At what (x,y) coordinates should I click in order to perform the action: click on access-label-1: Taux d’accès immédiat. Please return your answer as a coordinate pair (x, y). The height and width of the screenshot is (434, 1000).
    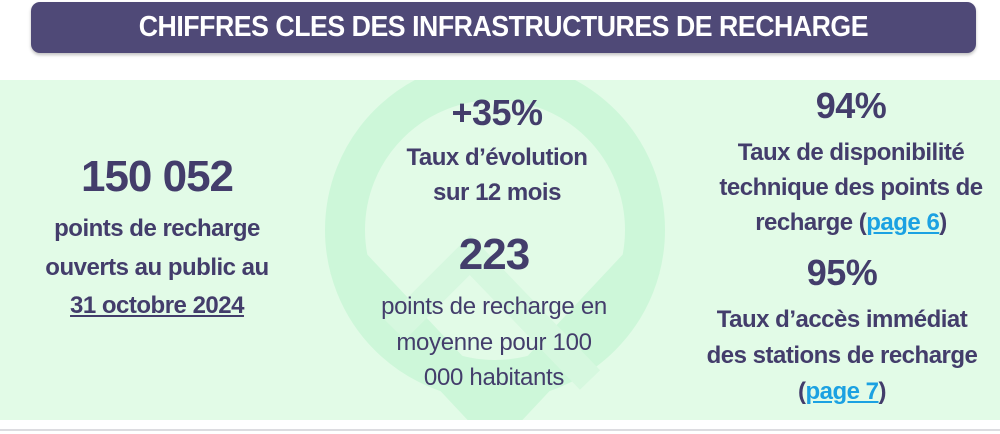
    Looking at the image, I should click on (842, 319).